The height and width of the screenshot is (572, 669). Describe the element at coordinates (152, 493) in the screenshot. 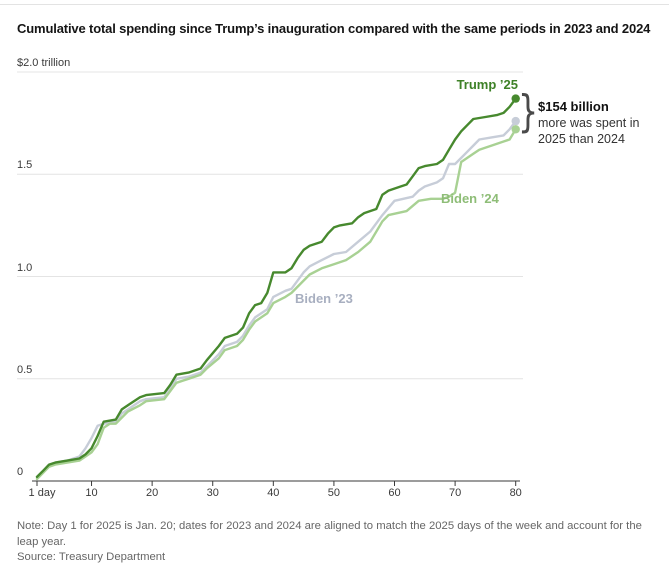

I see `x-tick-label: 20` at that location.